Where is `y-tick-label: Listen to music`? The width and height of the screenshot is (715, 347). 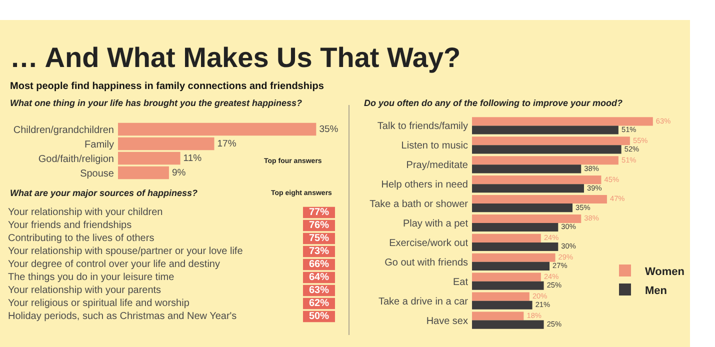 y-tick-label: Listen to music is located at coordinates (434, 146).